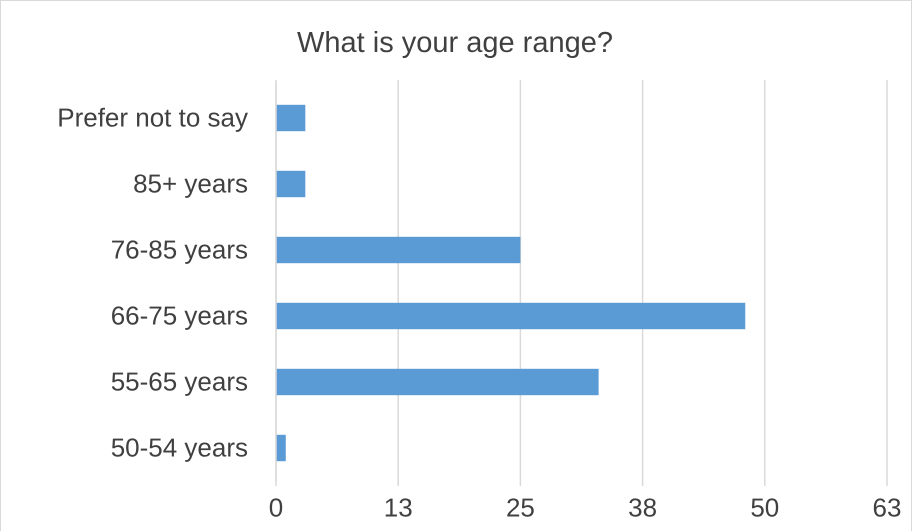  What do you see at coordinates (398, 507) in the screenshot?
I see `x-tick-label: 13` at bounding box center [398, 507].